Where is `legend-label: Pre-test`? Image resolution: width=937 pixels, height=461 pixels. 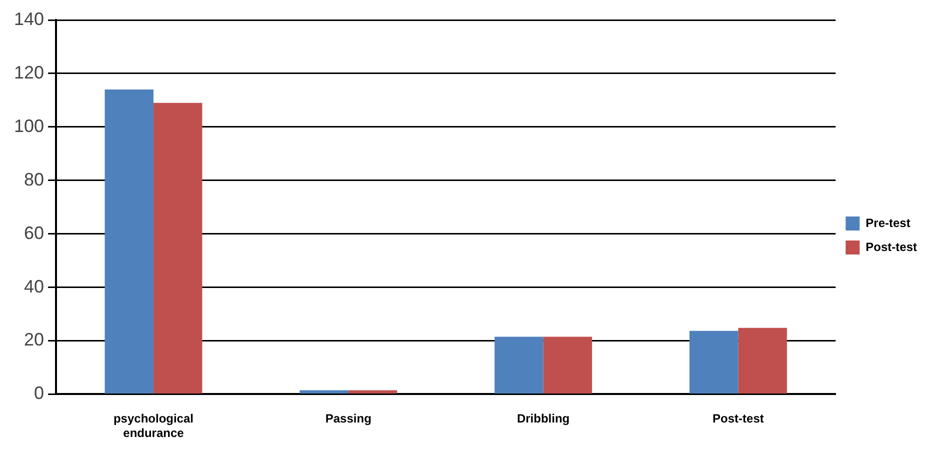
legend-label: Pre-test is located at coordinates (888, 223).